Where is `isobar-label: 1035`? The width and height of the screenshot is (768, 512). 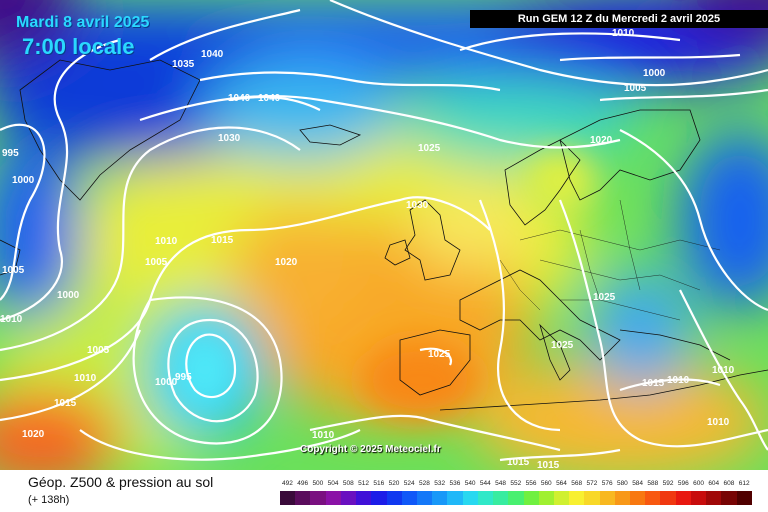 isobar-label: 1035 is located at coordinates (183, 64).